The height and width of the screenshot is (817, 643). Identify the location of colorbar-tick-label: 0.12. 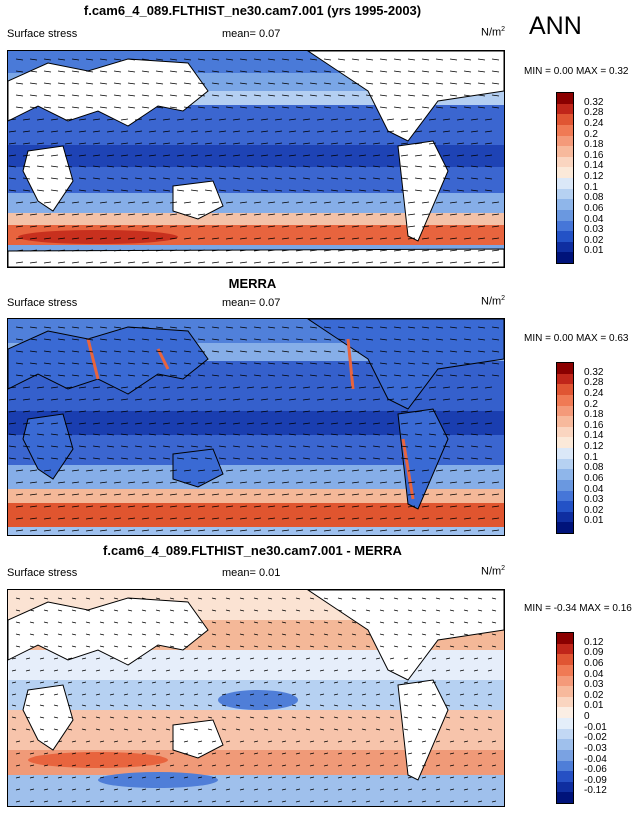
(594, 642).